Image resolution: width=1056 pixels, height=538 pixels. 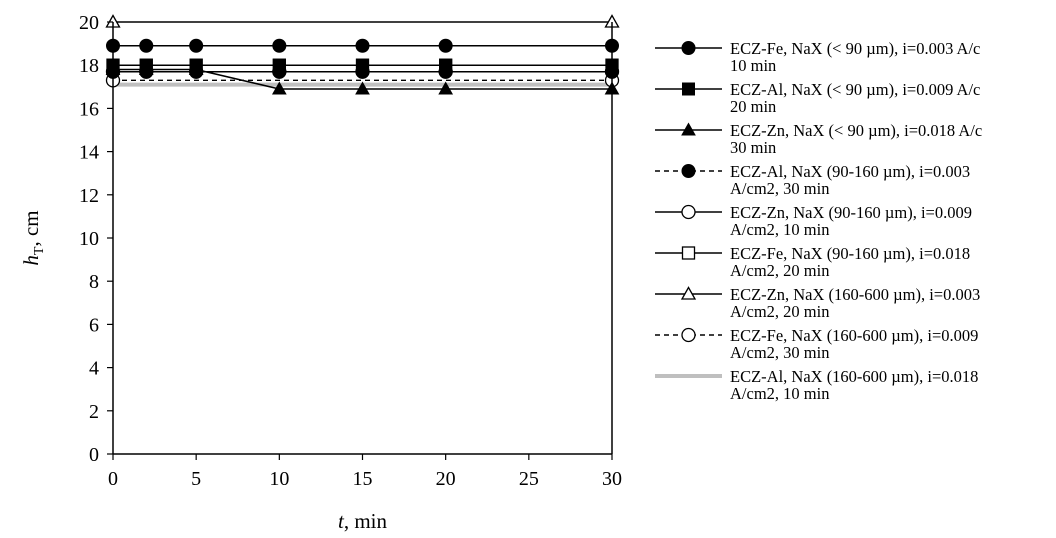 I want to click on x-axis-title: t, min, so click(x=363, y=521).